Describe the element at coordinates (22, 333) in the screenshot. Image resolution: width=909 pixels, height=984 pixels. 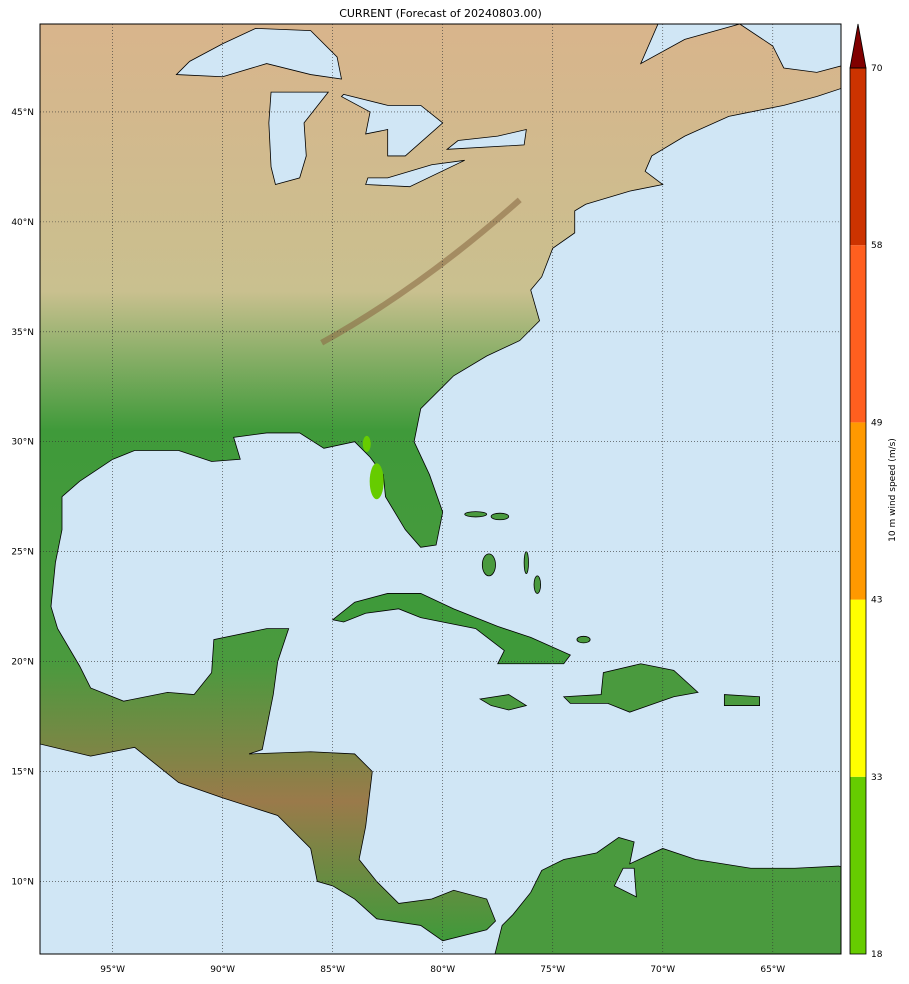
I see `lat-tick-label: 35°N` at that location.